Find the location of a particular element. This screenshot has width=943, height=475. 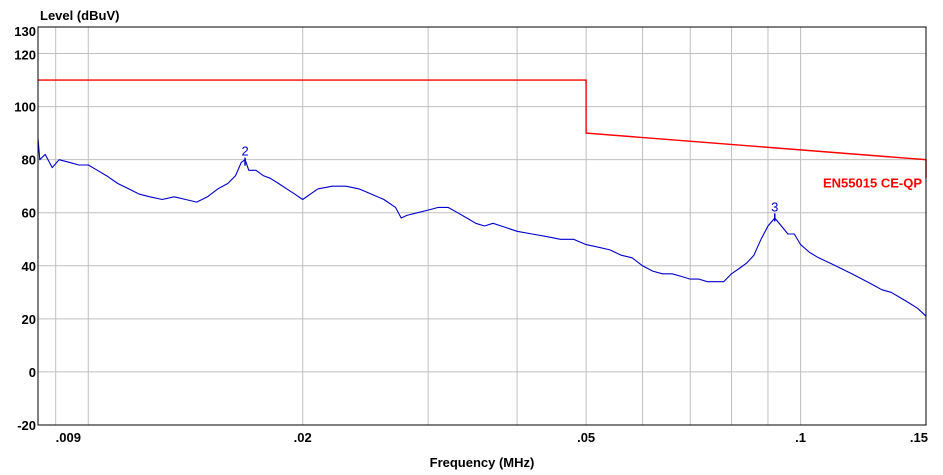

x-tick-label: .1 is located at coordinates (800, 437).